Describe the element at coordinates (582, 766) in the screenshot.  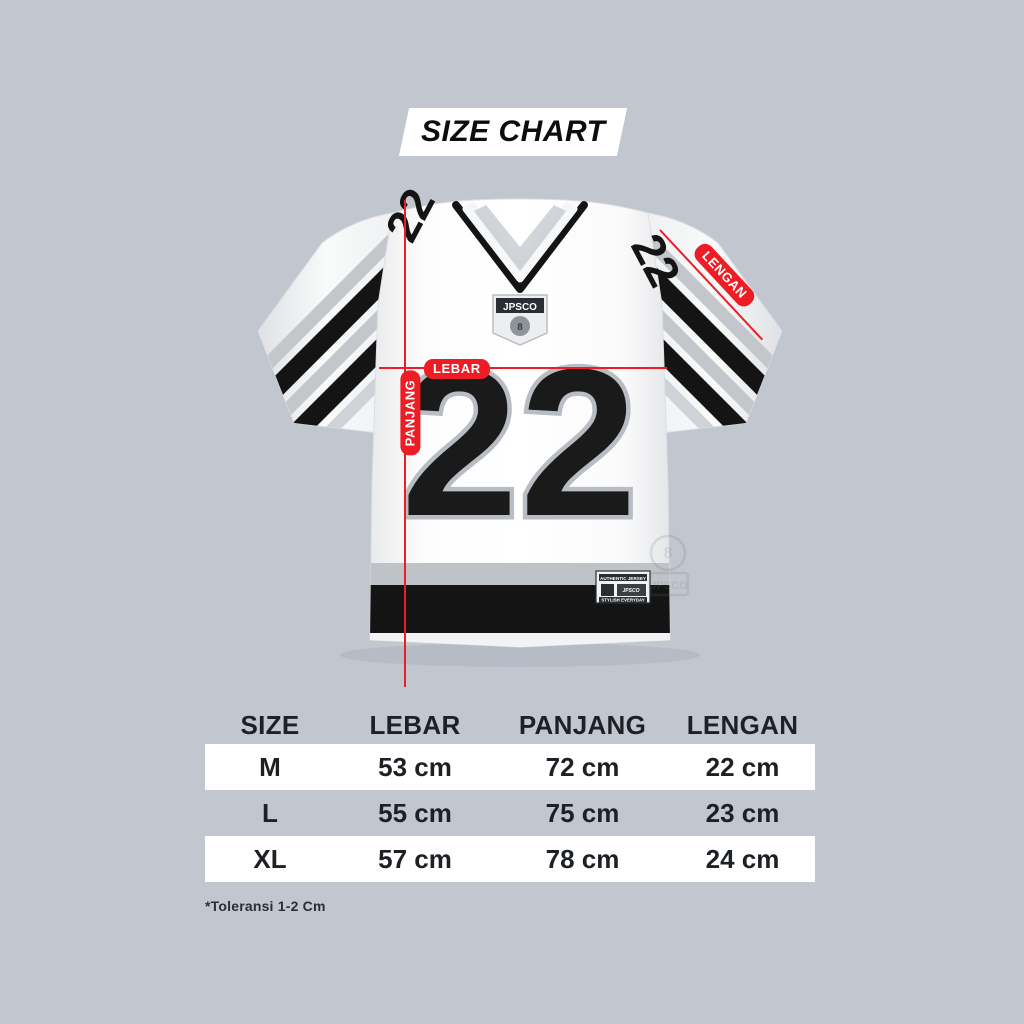
I see `cell-panjang: 72 cm` at that location.